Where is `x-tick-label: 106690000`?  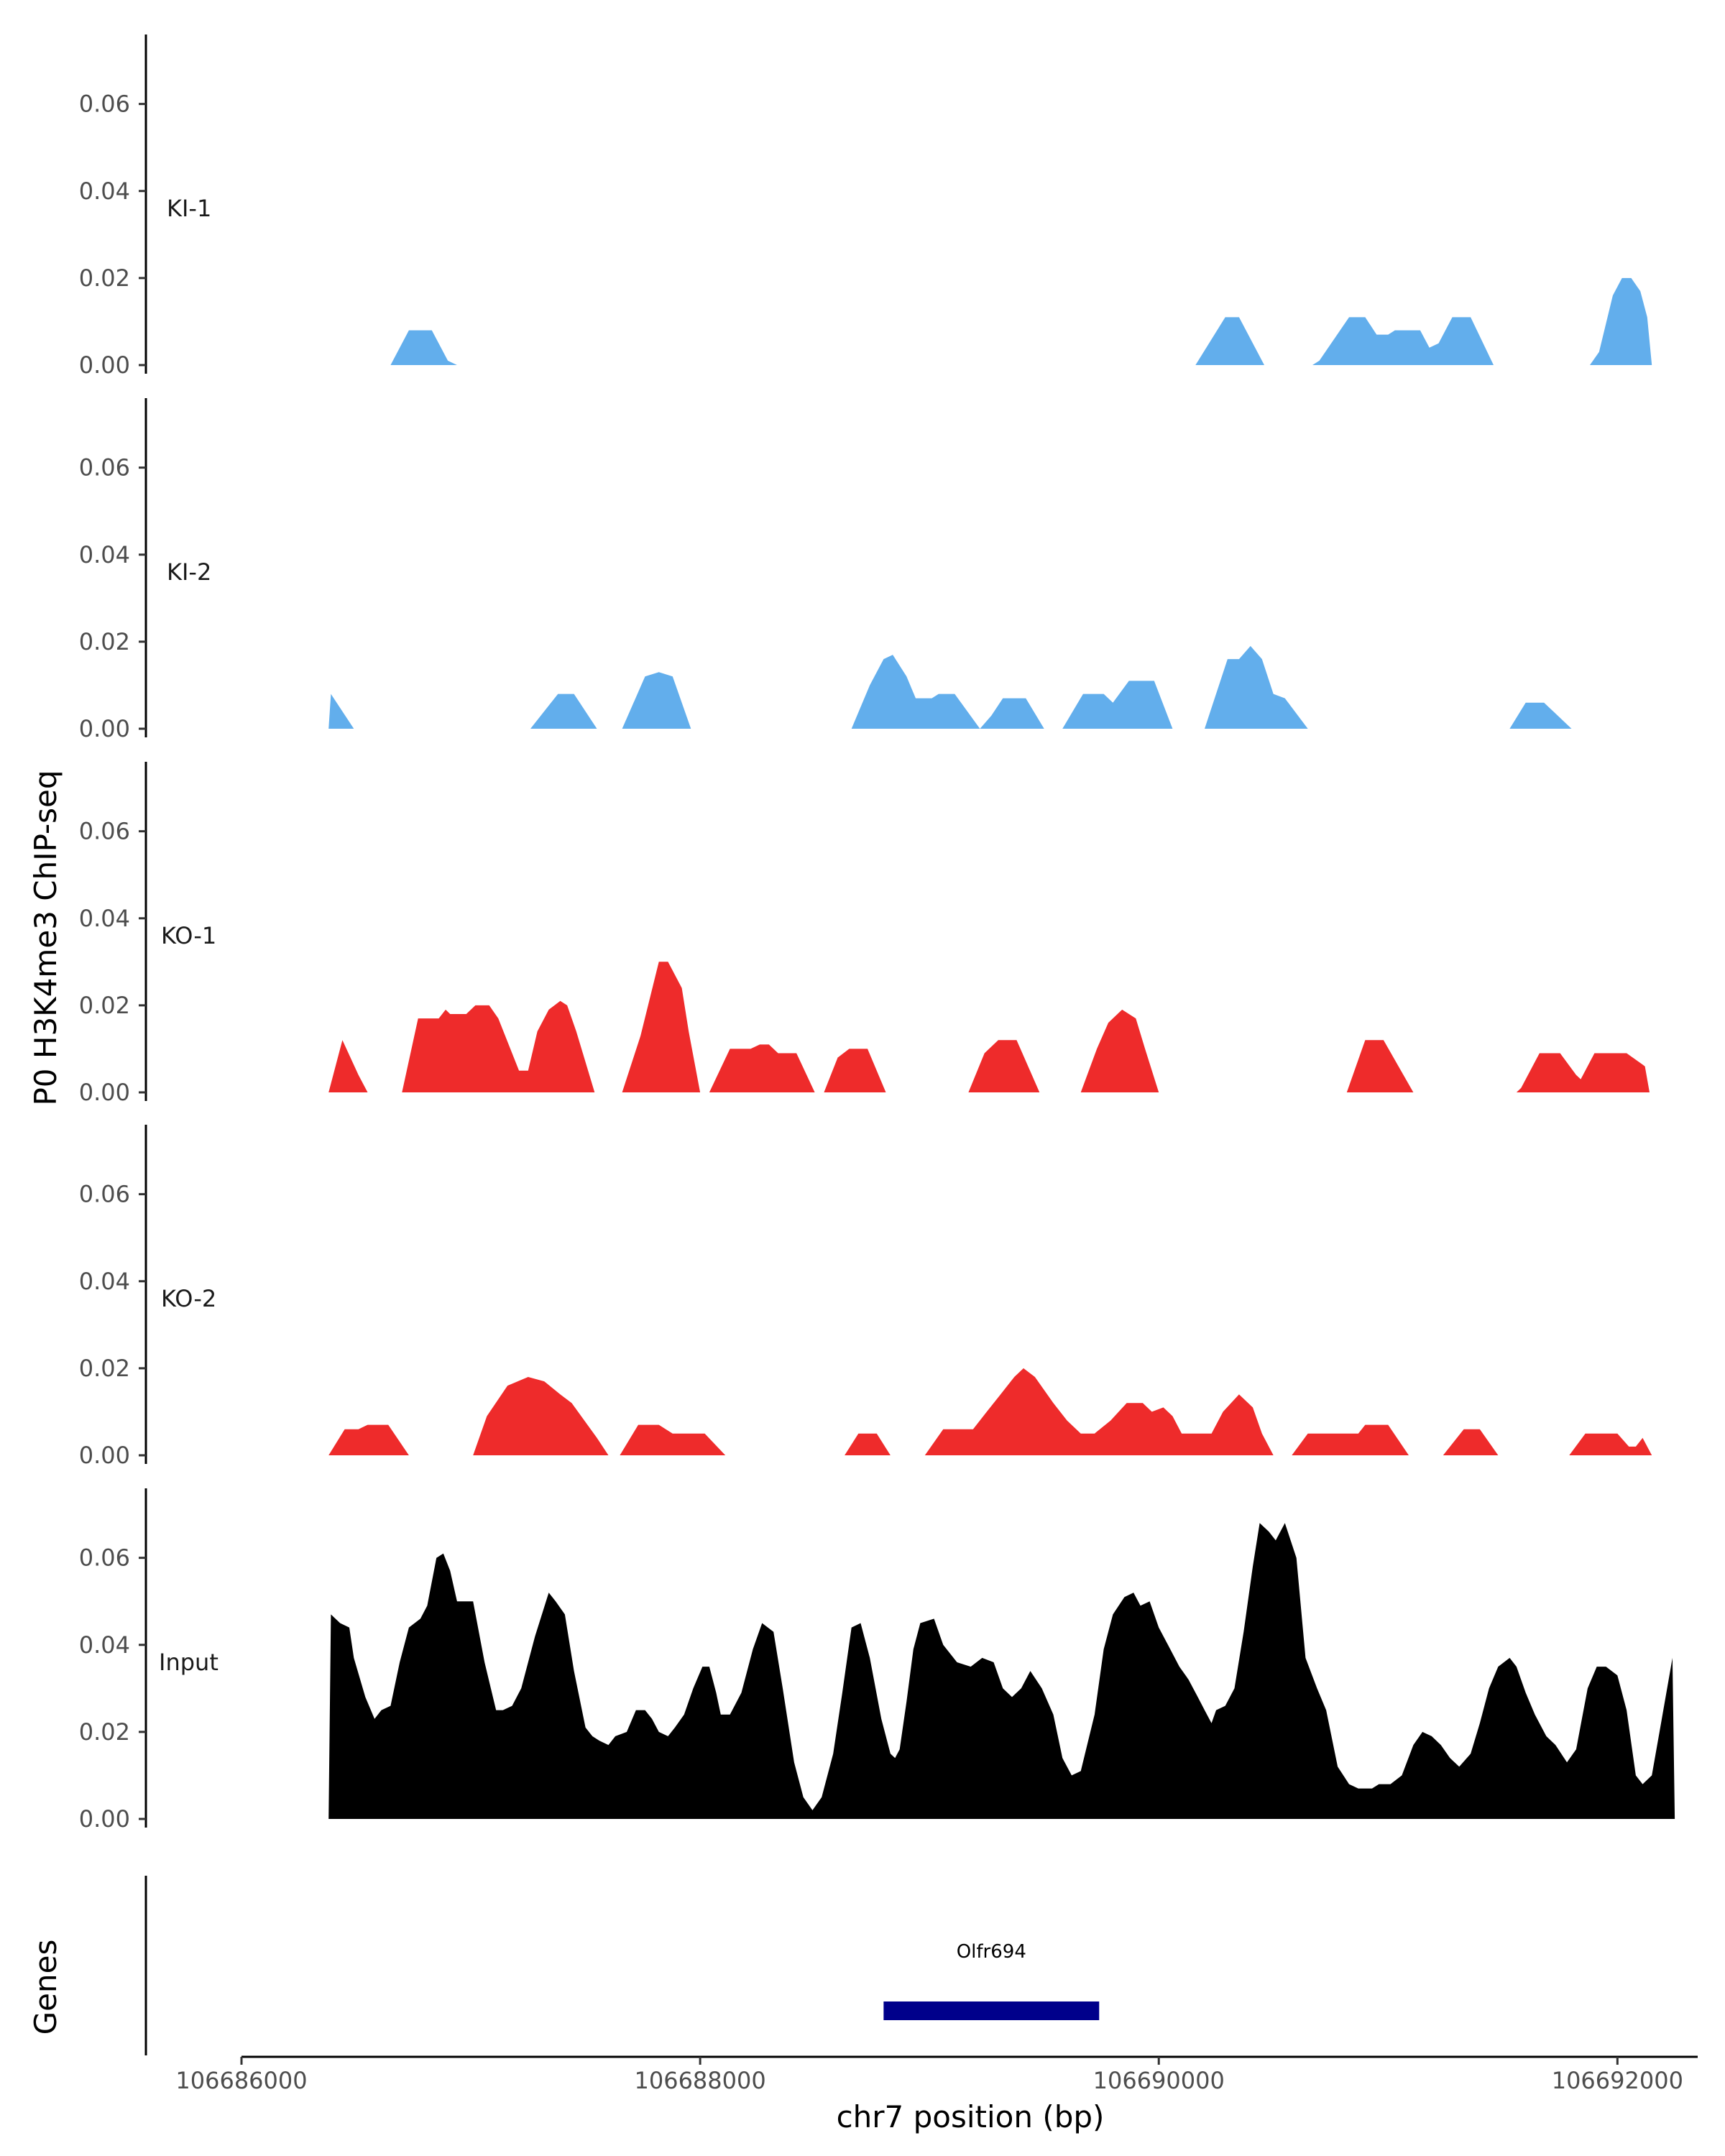
x-tick-label: 106690000 is located at coordinates (1159, 2080).